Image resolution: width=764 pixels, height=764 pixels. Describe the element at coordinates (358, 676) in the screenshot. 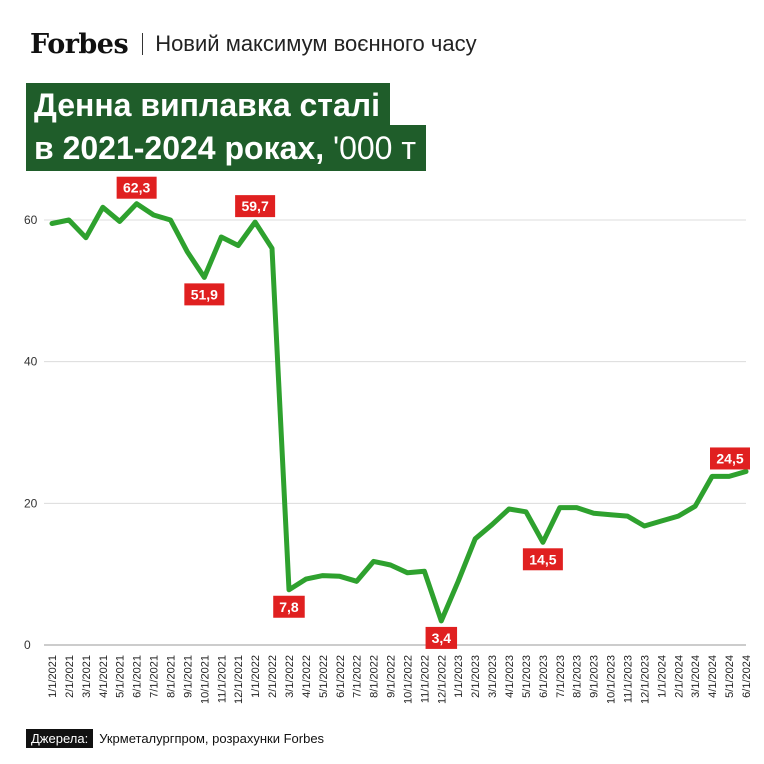

I see `x-tick-label: 7/1/2022` at that location.